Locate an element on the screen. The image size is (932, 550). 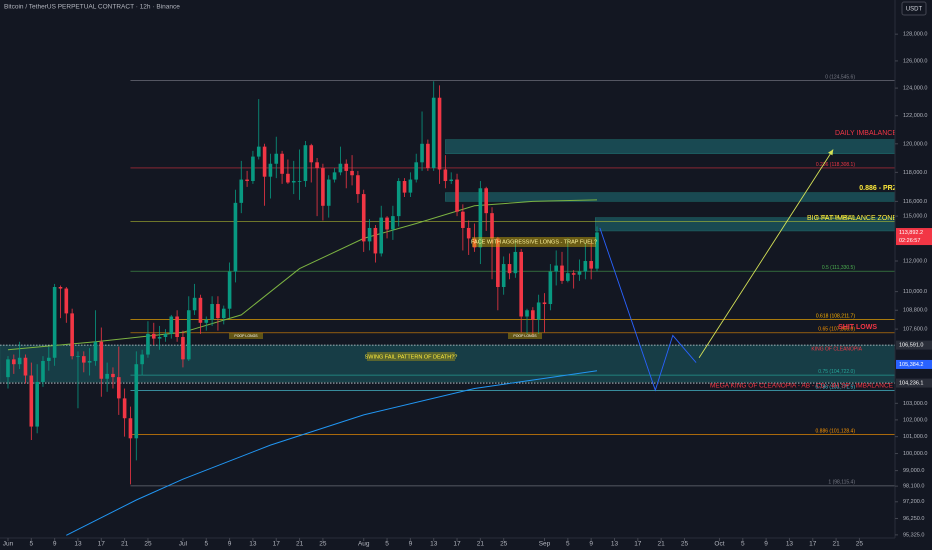
x-tick-label: Jun is located at coordinates (8, 544).